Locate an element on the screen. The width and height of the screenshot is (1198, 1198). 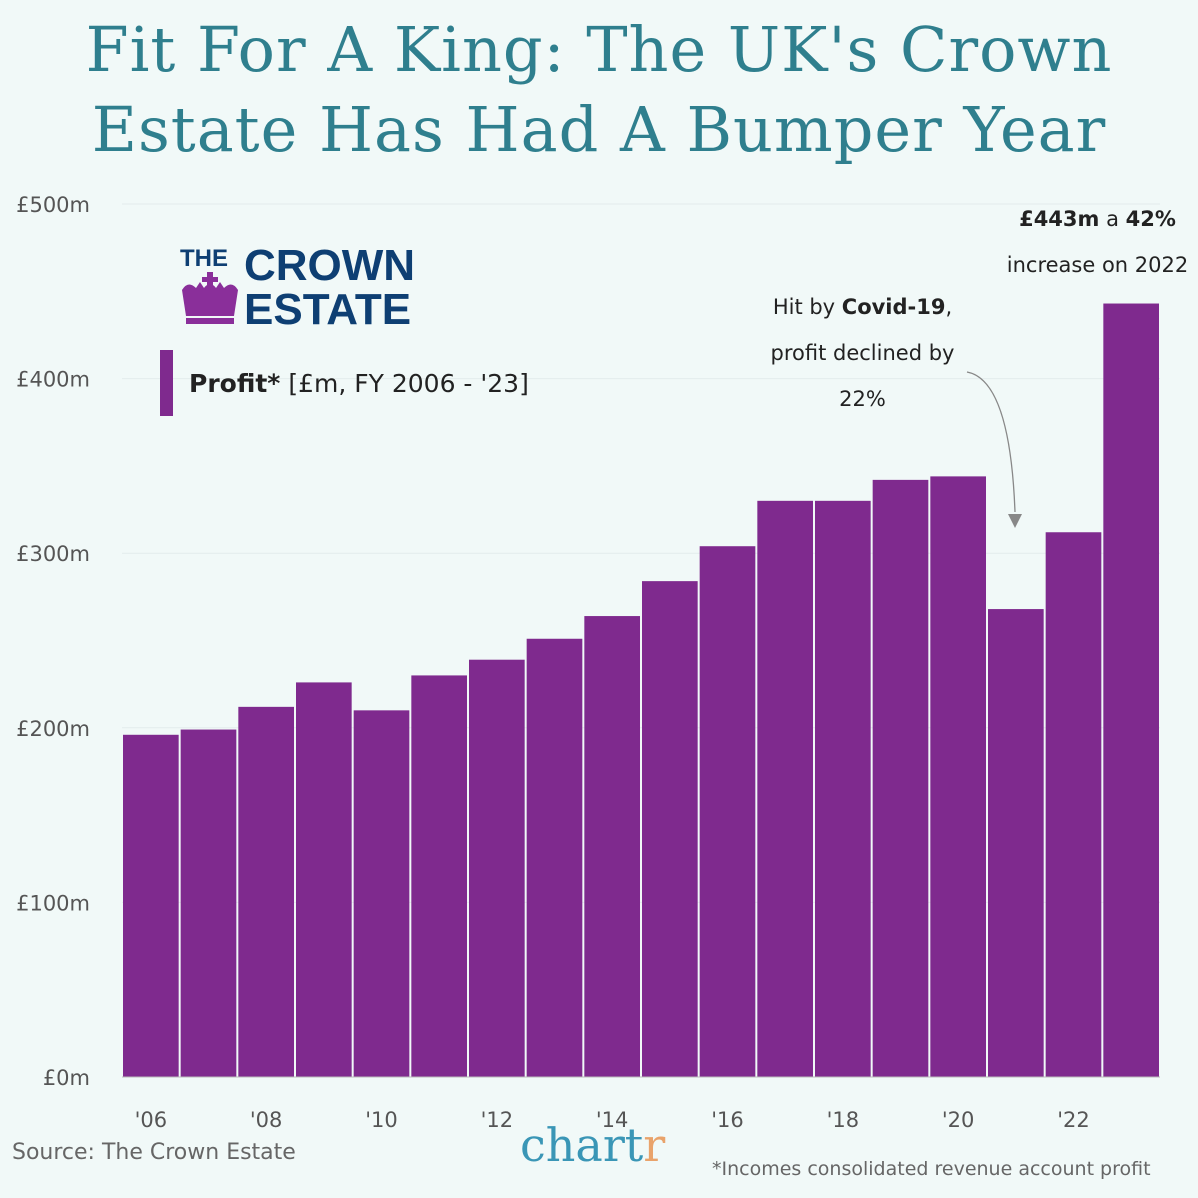
latest-annotation: £443m a 42% increase on 2022 is located at coordinates (1094, 242).